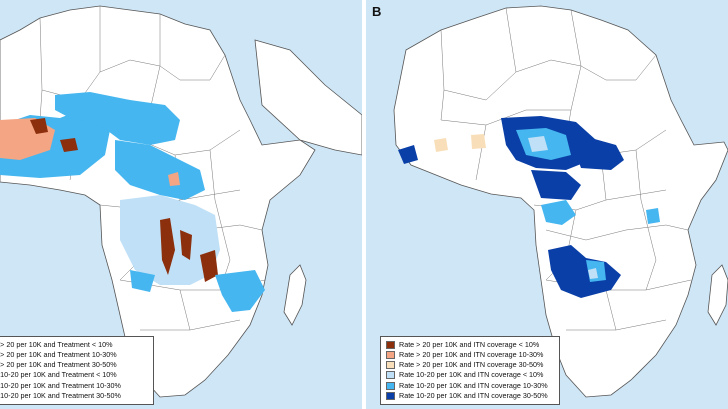  I want to click on legend-row: Rate 10-20 per 10K and Treatment 10-30%, so click(74, 386).